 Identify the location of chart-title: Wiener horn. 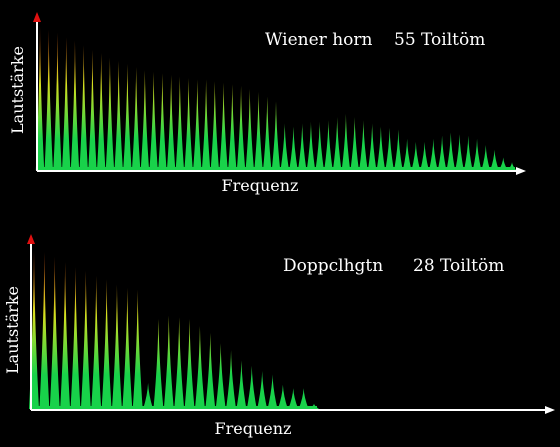
(319, 40).